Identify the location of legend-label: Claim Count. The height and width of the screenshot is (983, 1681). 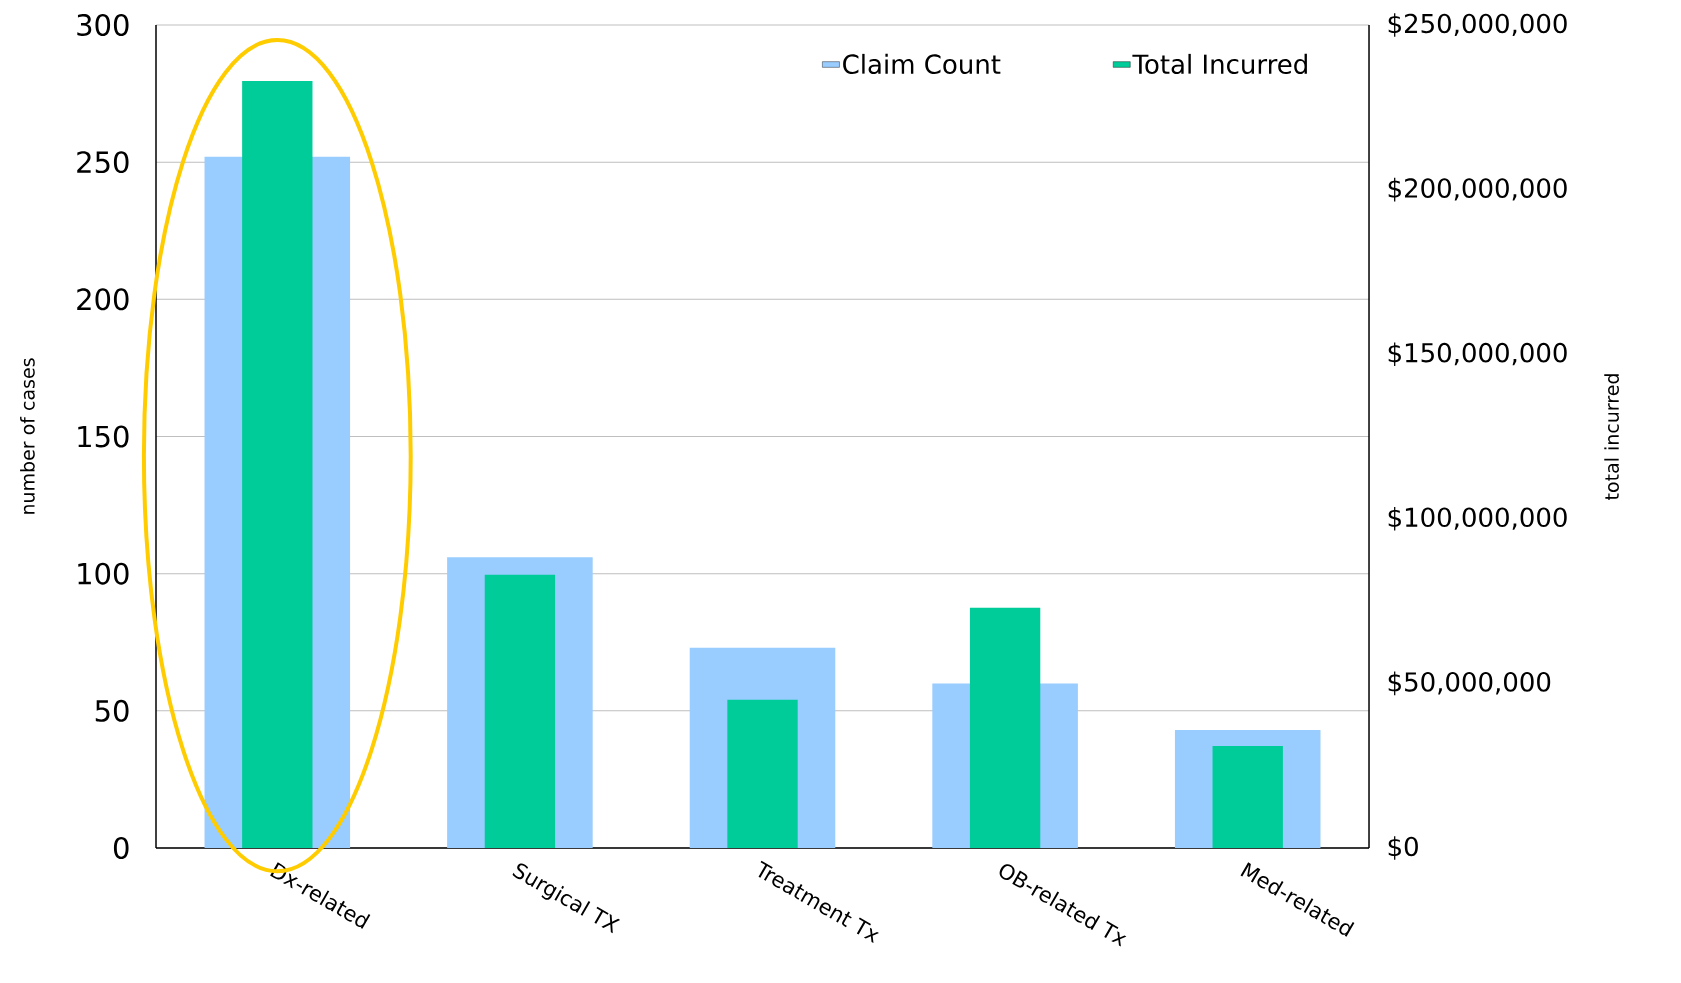
(922, 63).